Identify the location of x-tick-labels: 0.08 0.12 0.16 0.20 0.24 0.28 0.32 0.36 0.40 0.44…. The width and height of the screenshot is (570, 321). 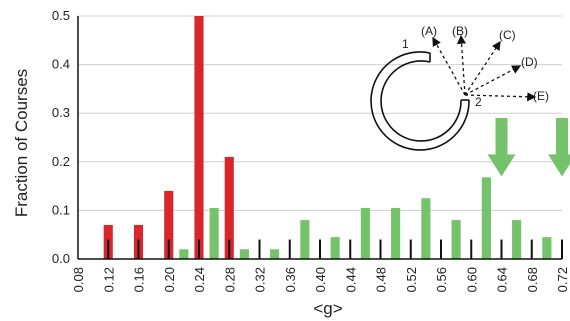
(320, 279).